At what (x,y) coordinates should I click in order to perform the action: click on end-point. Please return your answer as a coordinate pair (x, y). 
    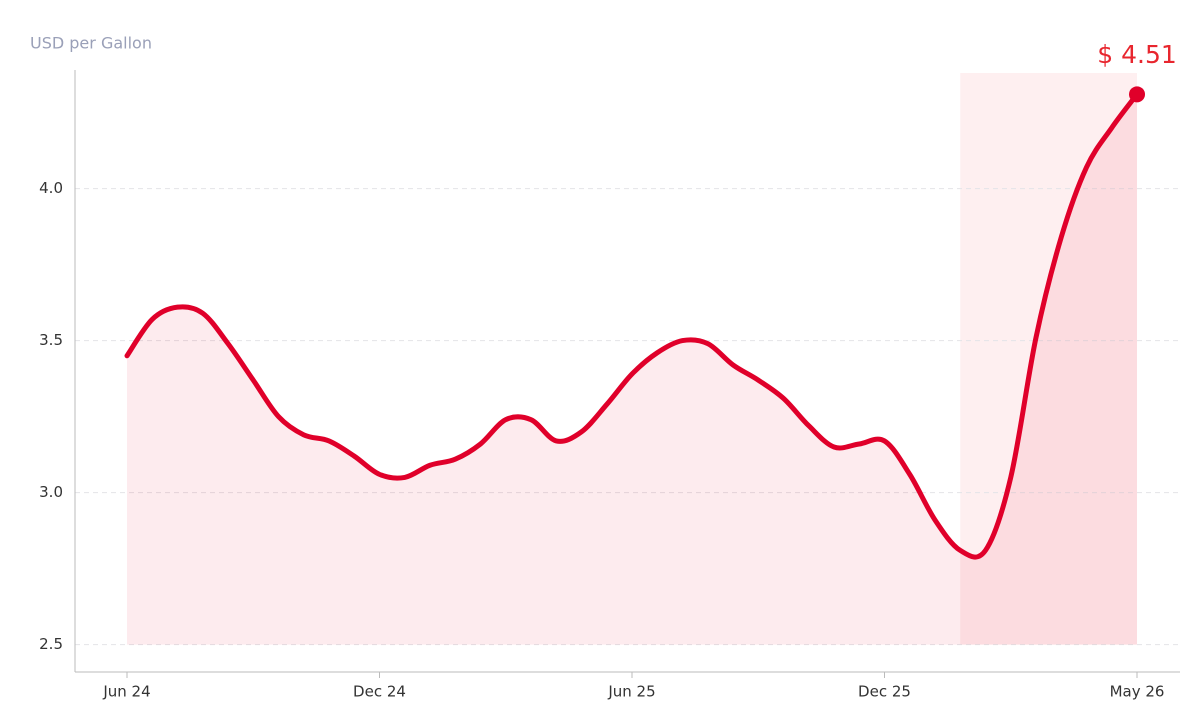
    Looking at the image, I should click on (1137, 94).